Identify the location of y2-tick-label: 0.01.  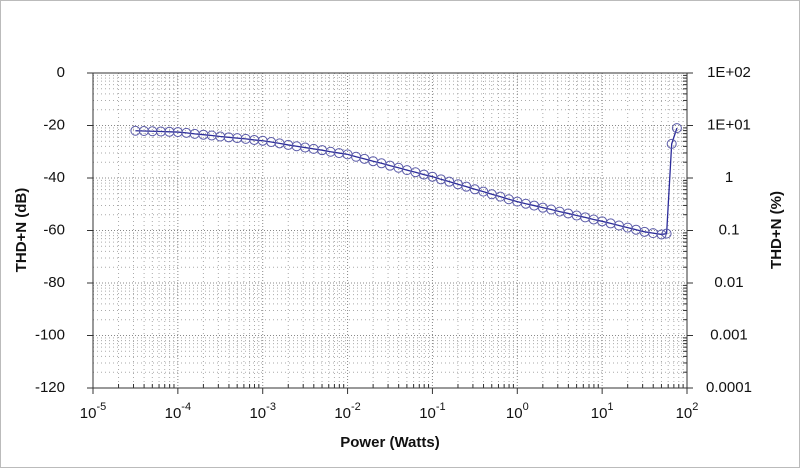
(728, 282).